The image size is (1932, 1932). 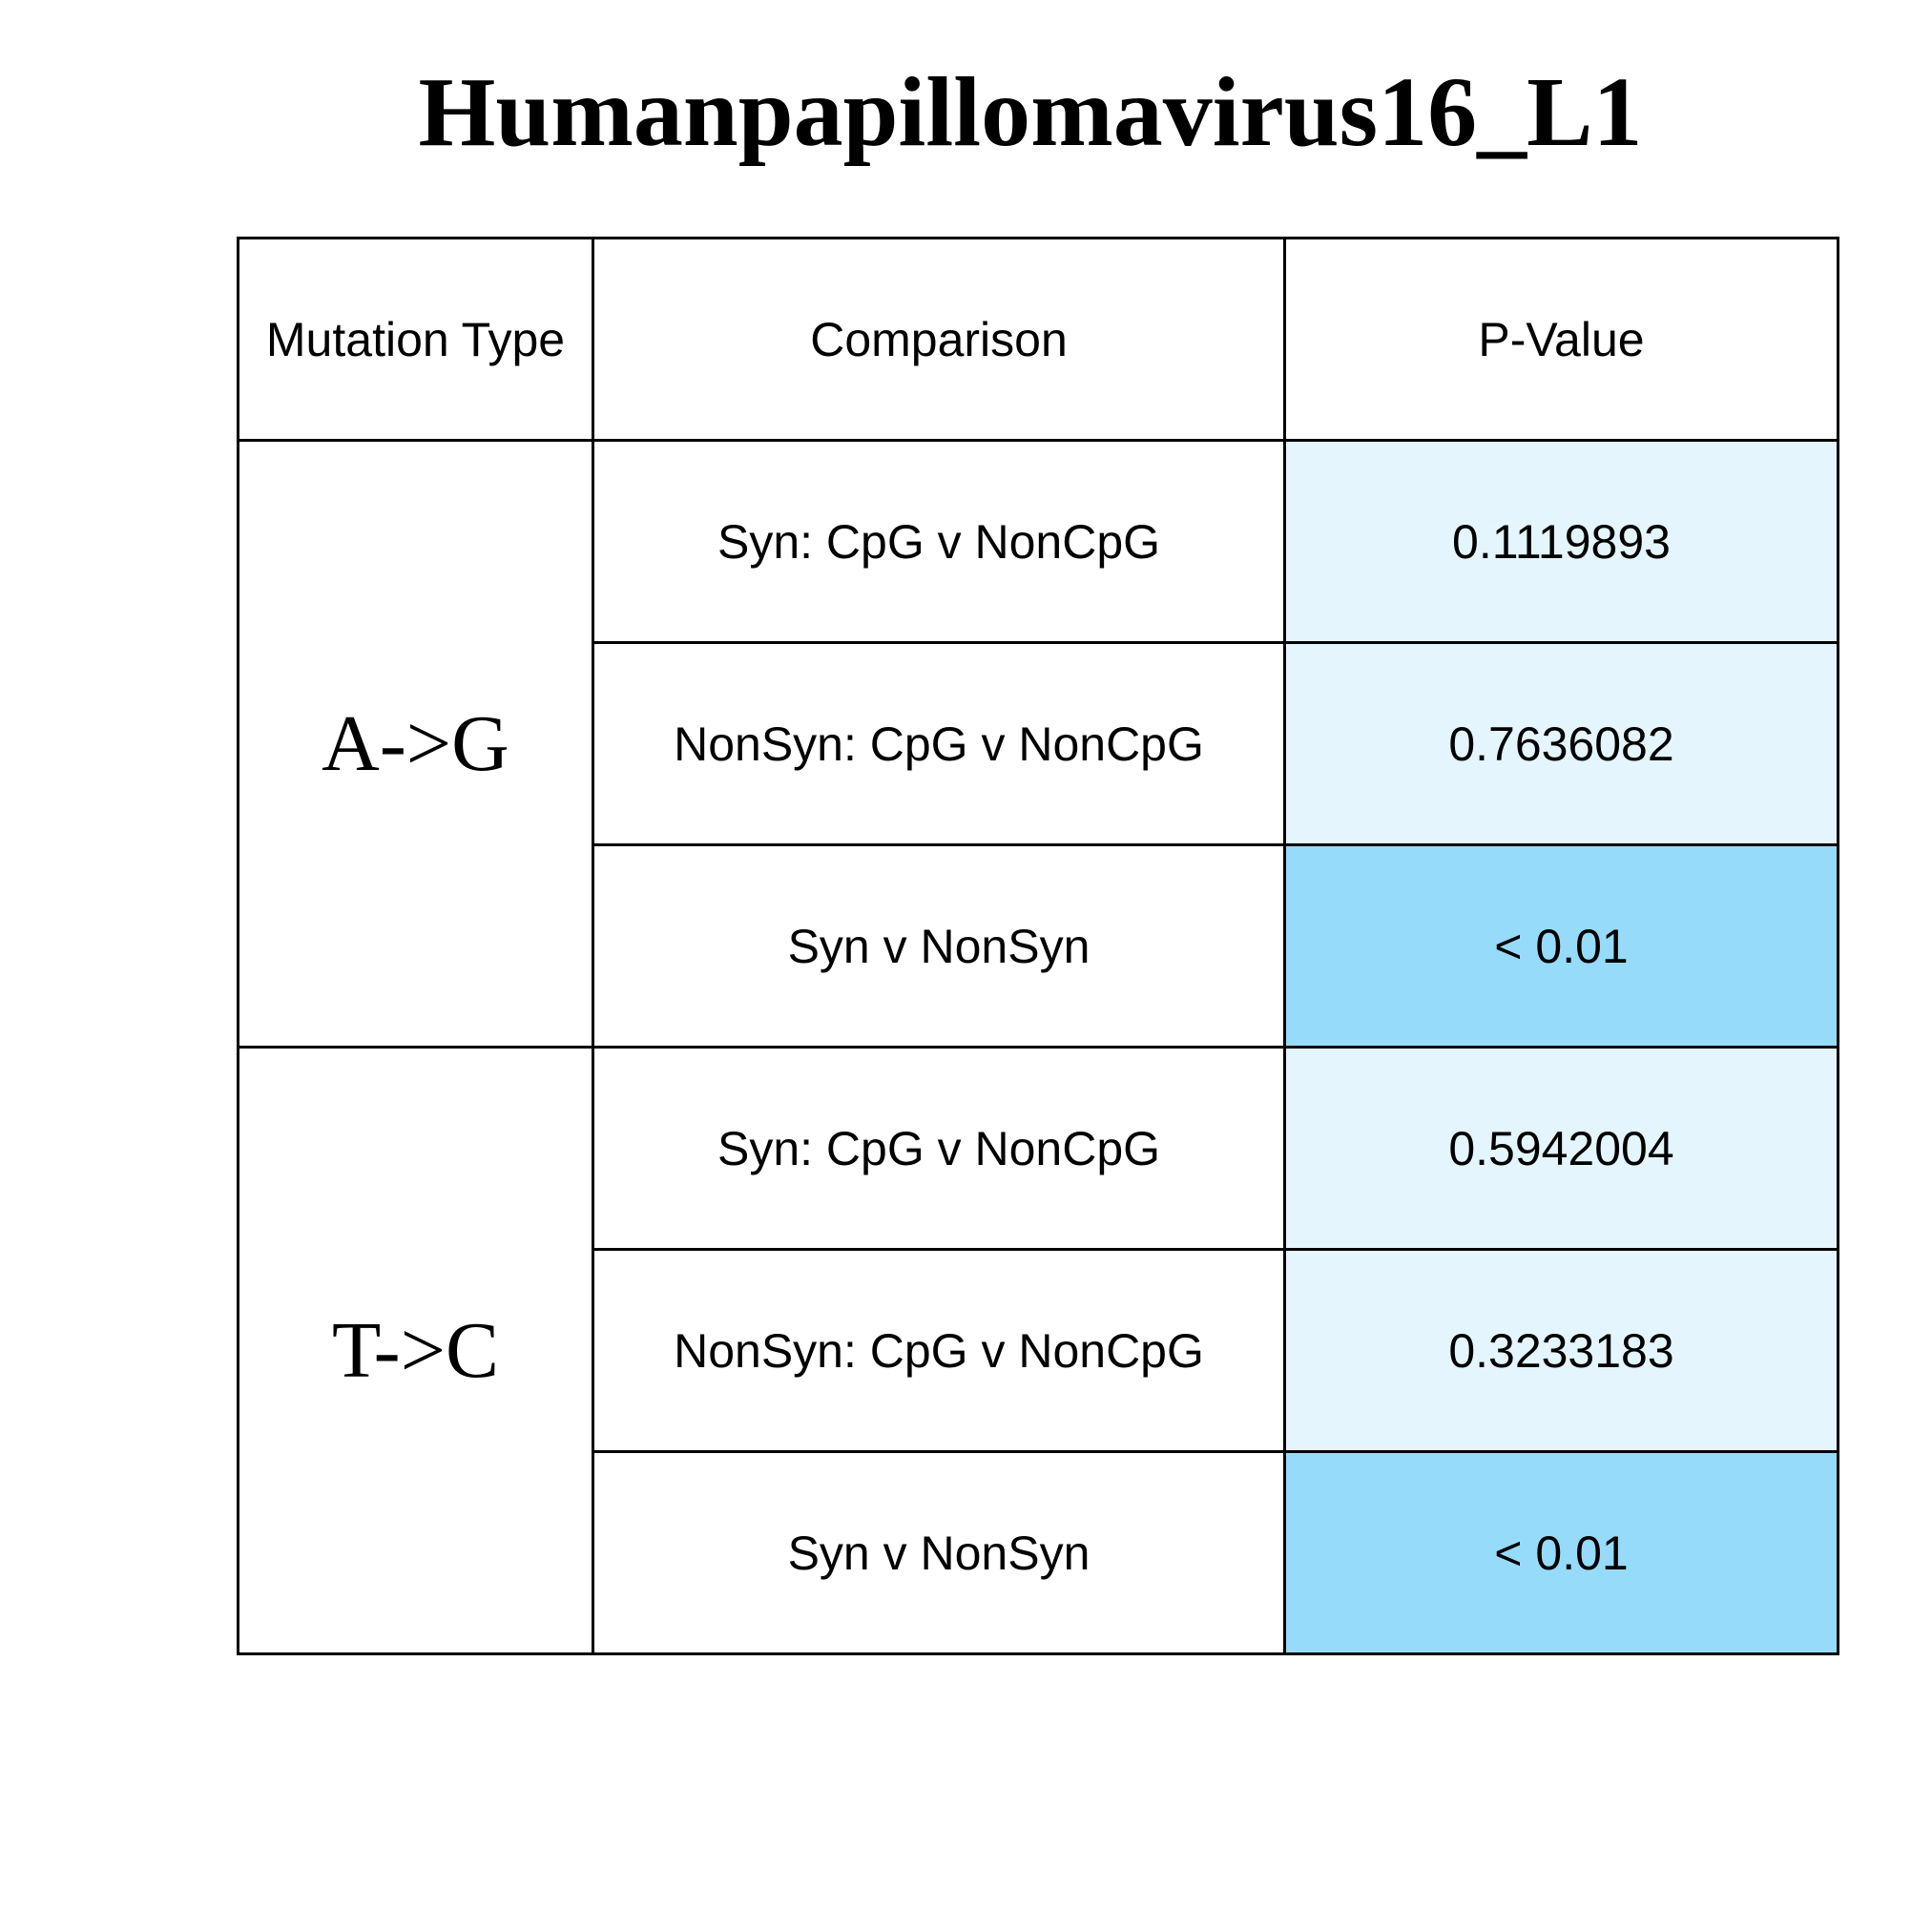 What do you see at coordinates (1561, 1148) in the screenshot?
I see `p-value-cell: 0.5942004` at bounding box center [1561, 1148].